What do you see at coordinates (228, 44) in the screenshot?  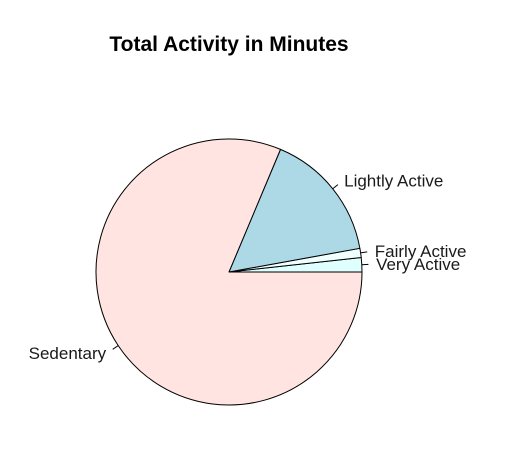 I see `chart-title: Total Activity in Minutes` at bounding box center [228, 44].